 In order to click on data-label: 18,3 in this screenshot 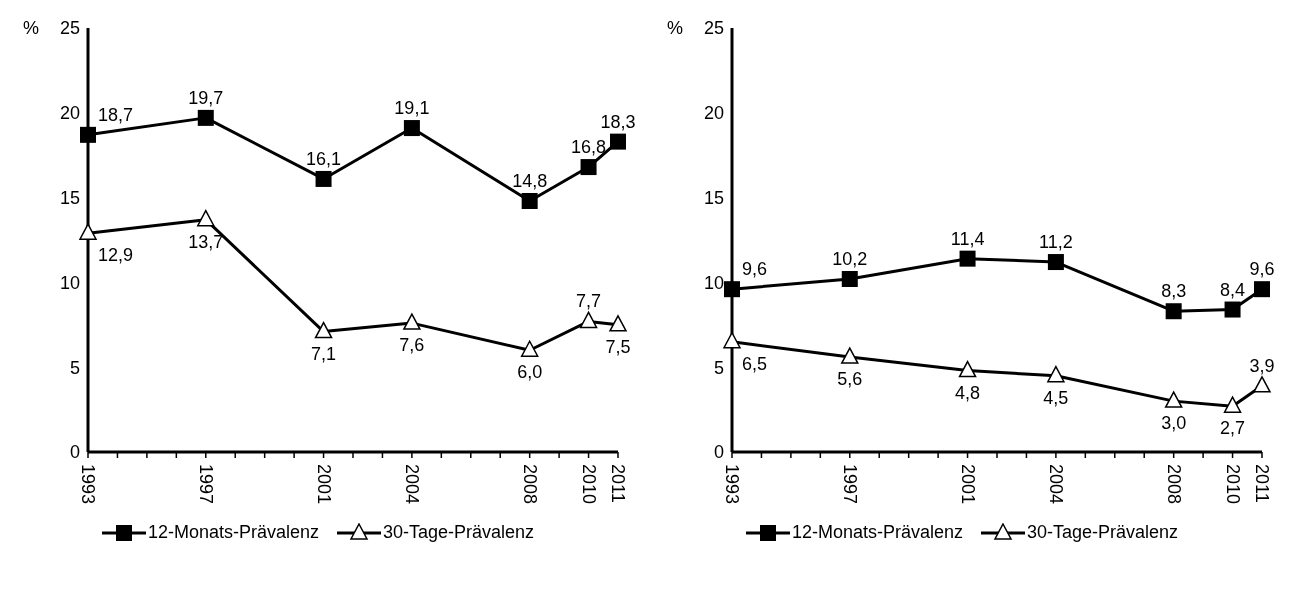, I will do `click(618, 121)`.